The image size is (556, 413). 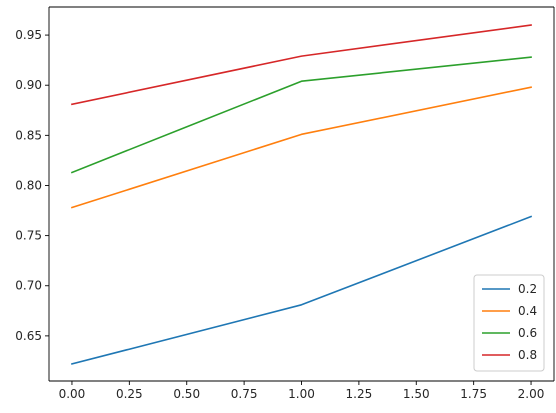 What do you see at coordinates (527, 311) in the screenshot?
I see `legend-label-0.4: 0.4` at bounding box center [527, 311].